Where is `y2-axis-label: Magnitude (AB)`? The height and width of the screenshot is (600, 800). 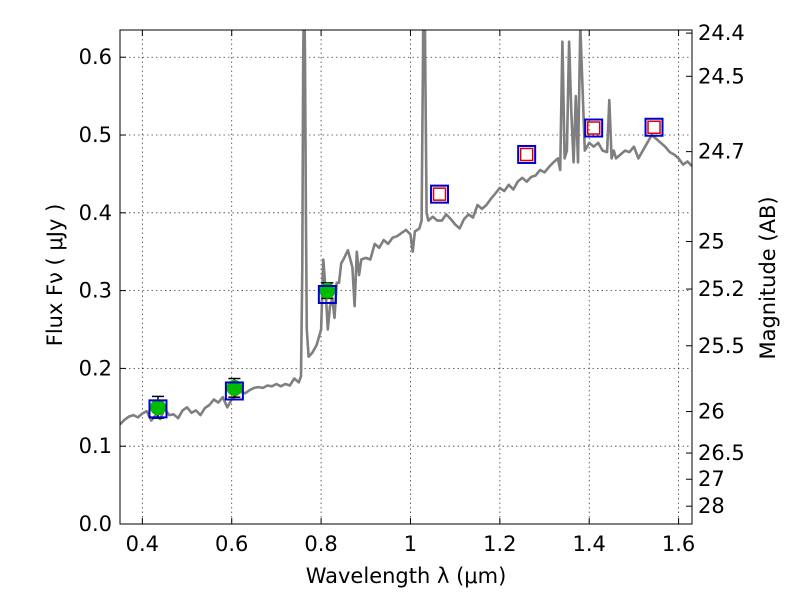
y2-axis-label: Magnitude (AB) is located at coordinates (768, 277).